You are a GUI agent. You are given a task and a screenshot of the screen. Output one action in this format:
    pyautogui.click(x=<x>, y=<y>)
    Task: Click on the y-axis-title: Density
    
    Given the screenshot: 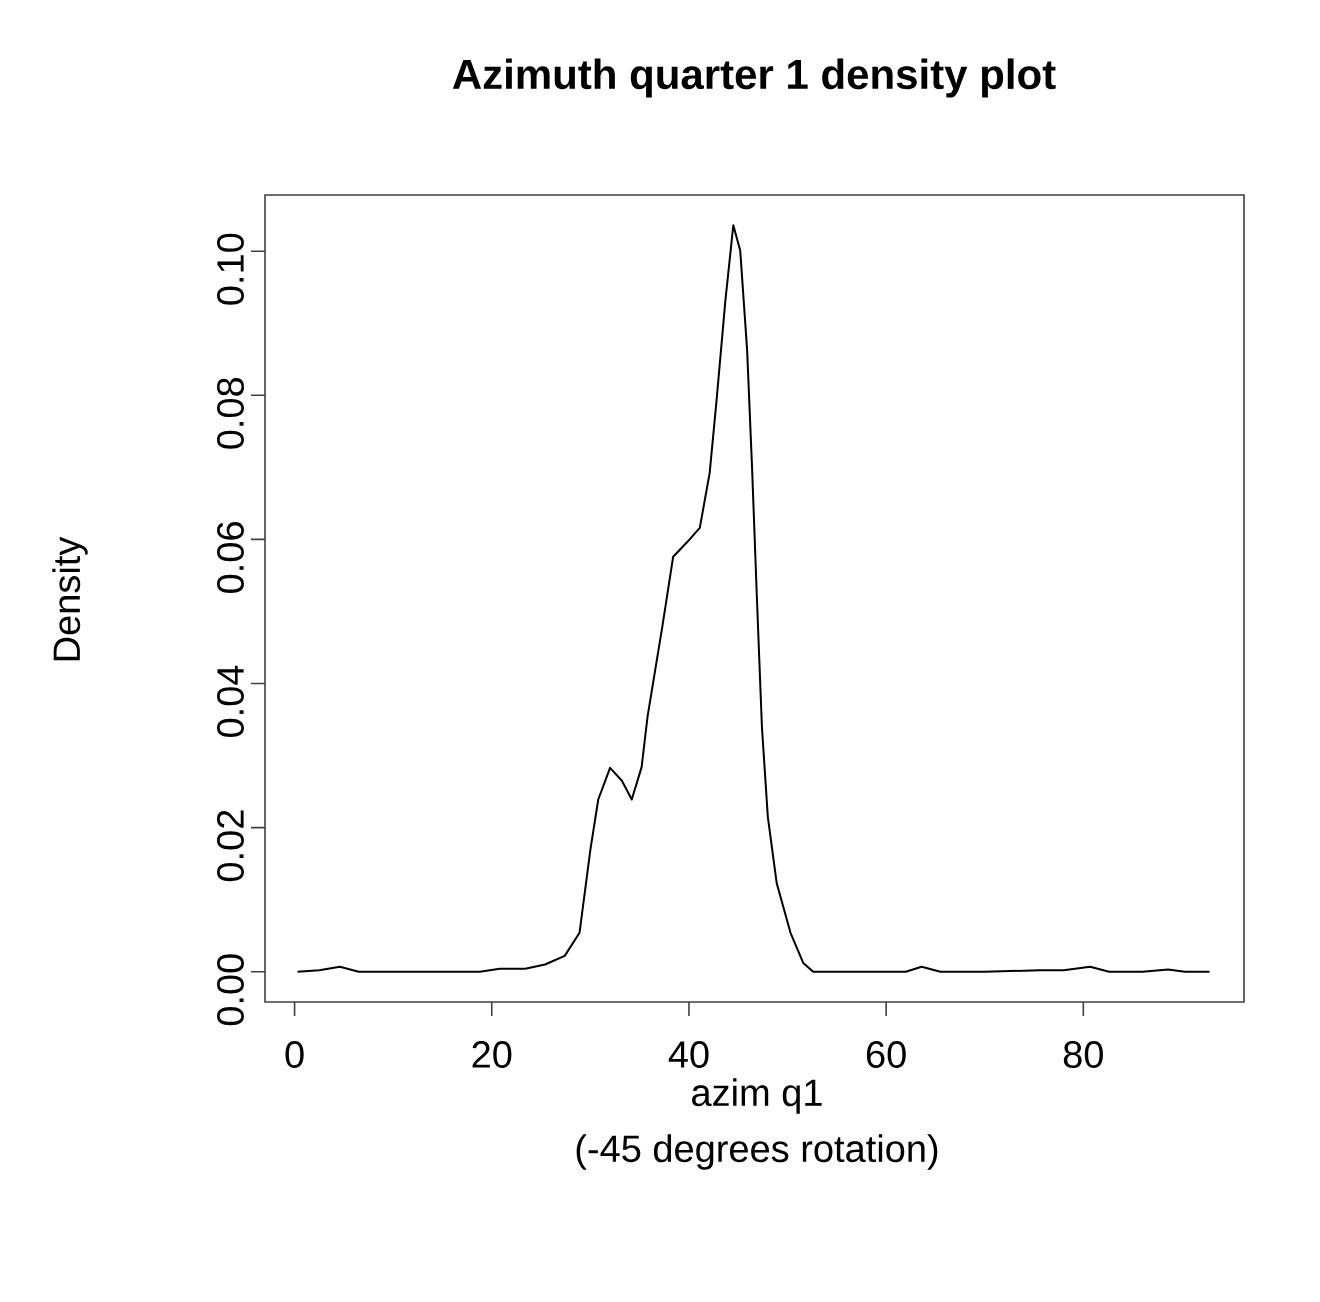 What is the action you would take?
    pyautogui.click(x=70, y=598)
    